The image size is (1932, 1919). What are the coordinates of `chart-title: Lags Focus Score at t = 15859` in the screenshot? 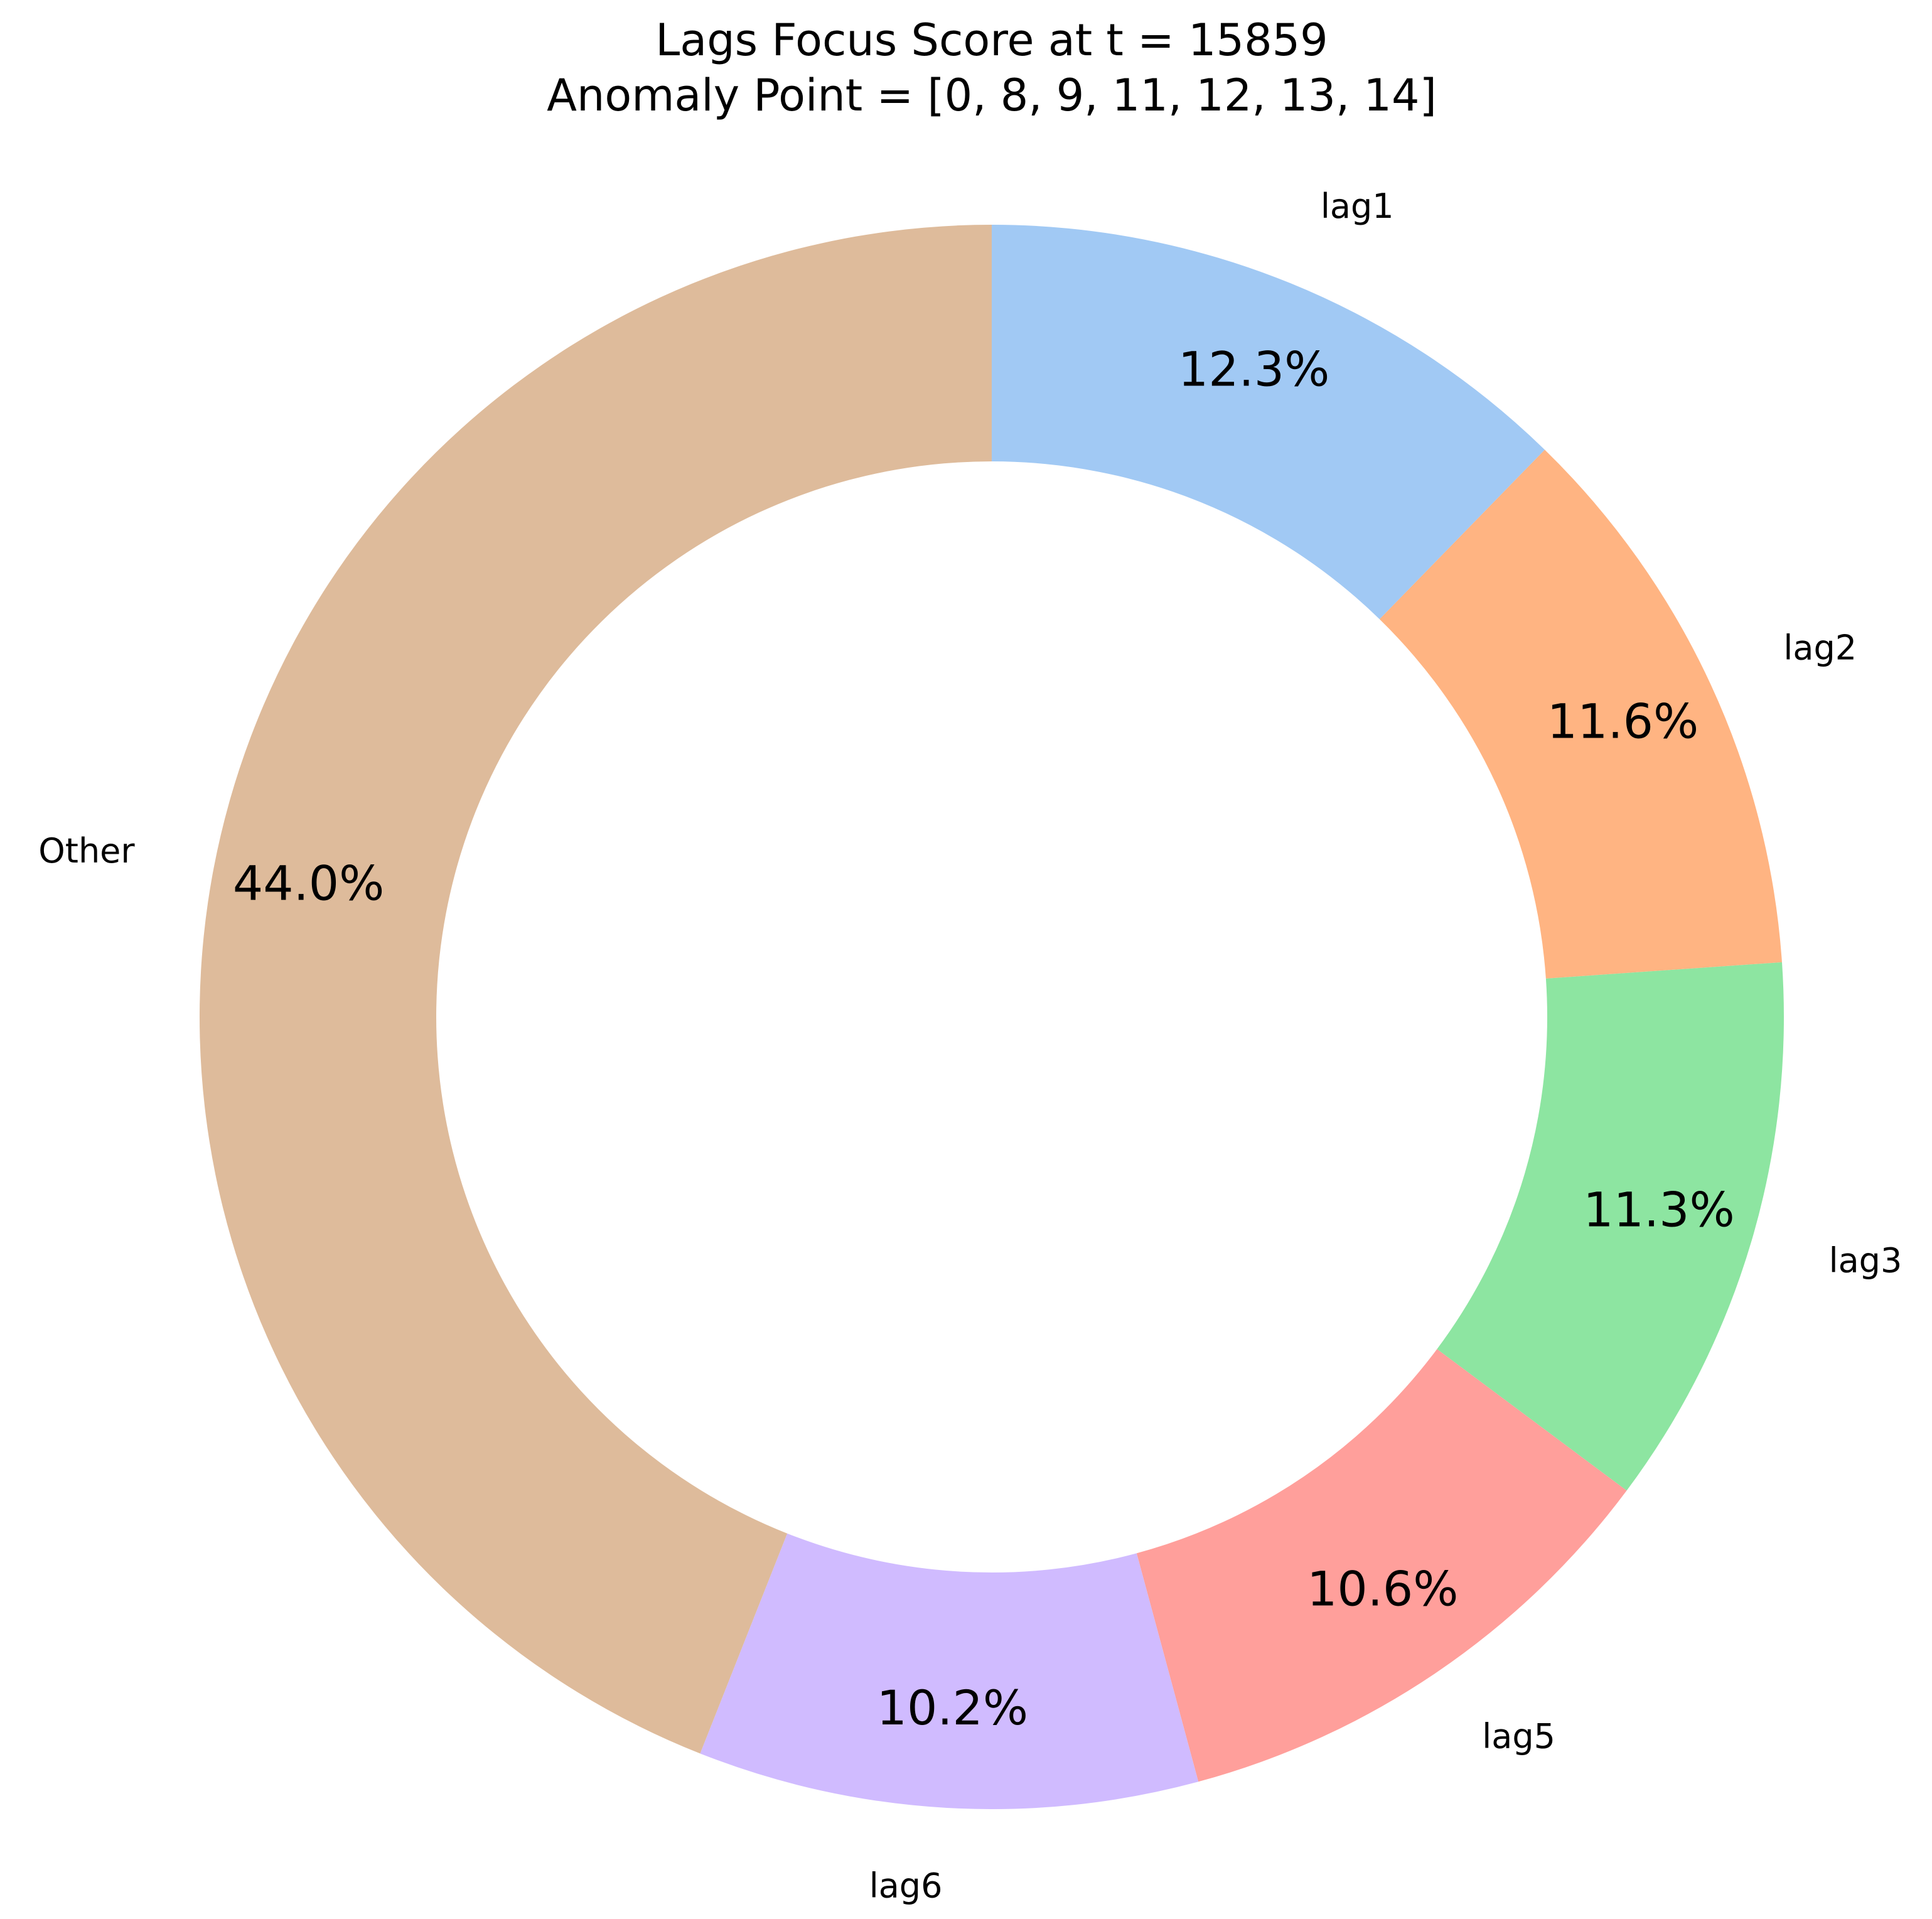 It's located at (991, 40).